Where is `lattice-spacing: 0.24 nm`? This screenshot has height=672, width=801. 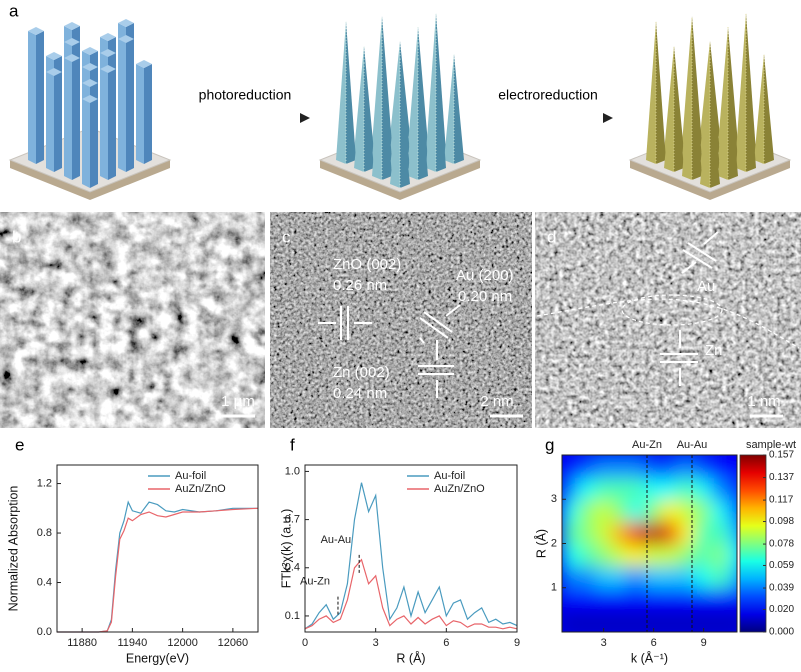 lattice-spacing: 0.24 nm is located at coordinates (360, 393).